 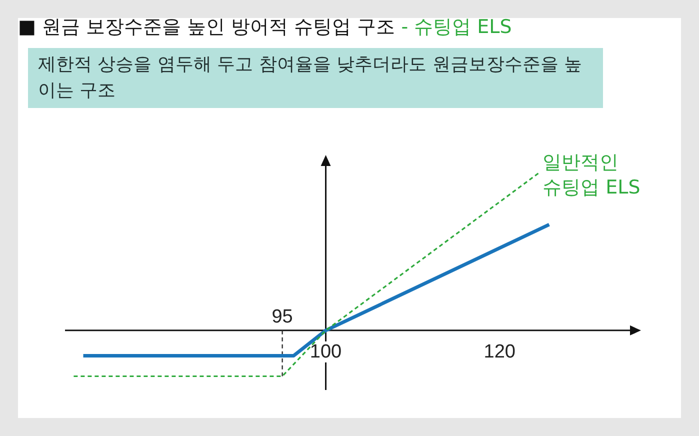 I want to click on x-tick-label: 100, so click(x=326, y=351).